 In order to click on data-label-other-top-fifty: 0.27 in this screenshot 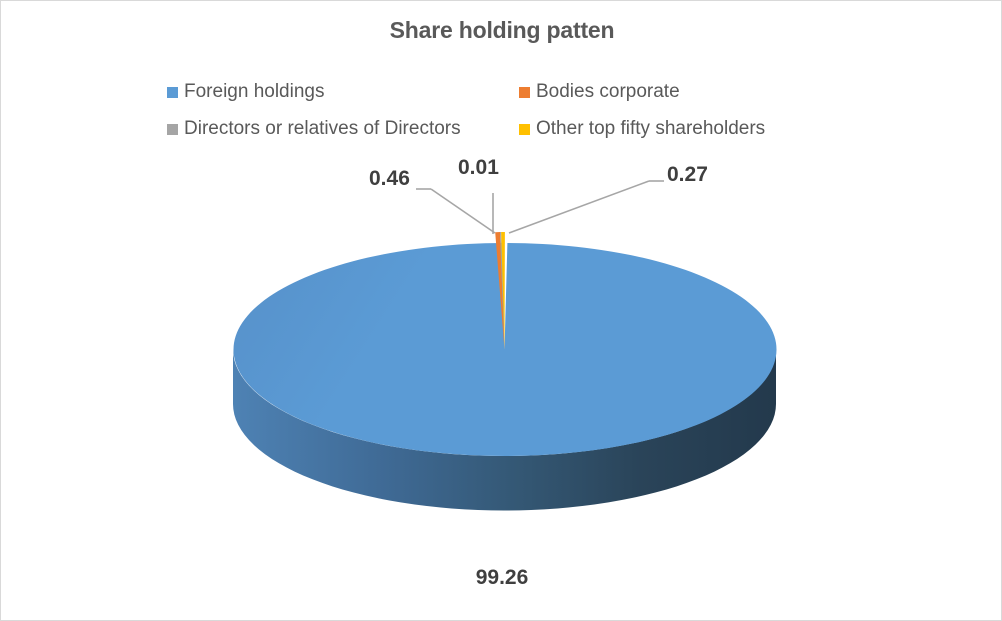, I will do `click(687, 174)`.